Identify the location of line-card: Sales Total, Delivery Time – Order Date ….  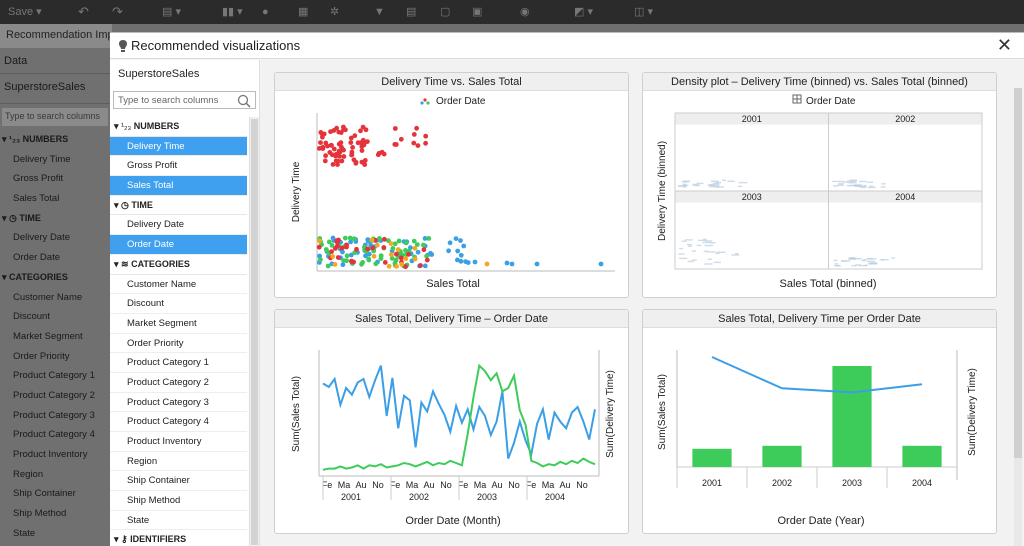
(451, 421).